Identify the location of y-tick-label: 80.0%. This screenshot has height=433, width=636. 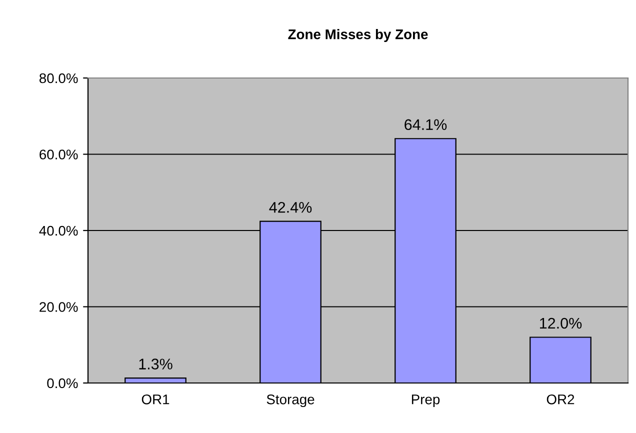
(59, 78).